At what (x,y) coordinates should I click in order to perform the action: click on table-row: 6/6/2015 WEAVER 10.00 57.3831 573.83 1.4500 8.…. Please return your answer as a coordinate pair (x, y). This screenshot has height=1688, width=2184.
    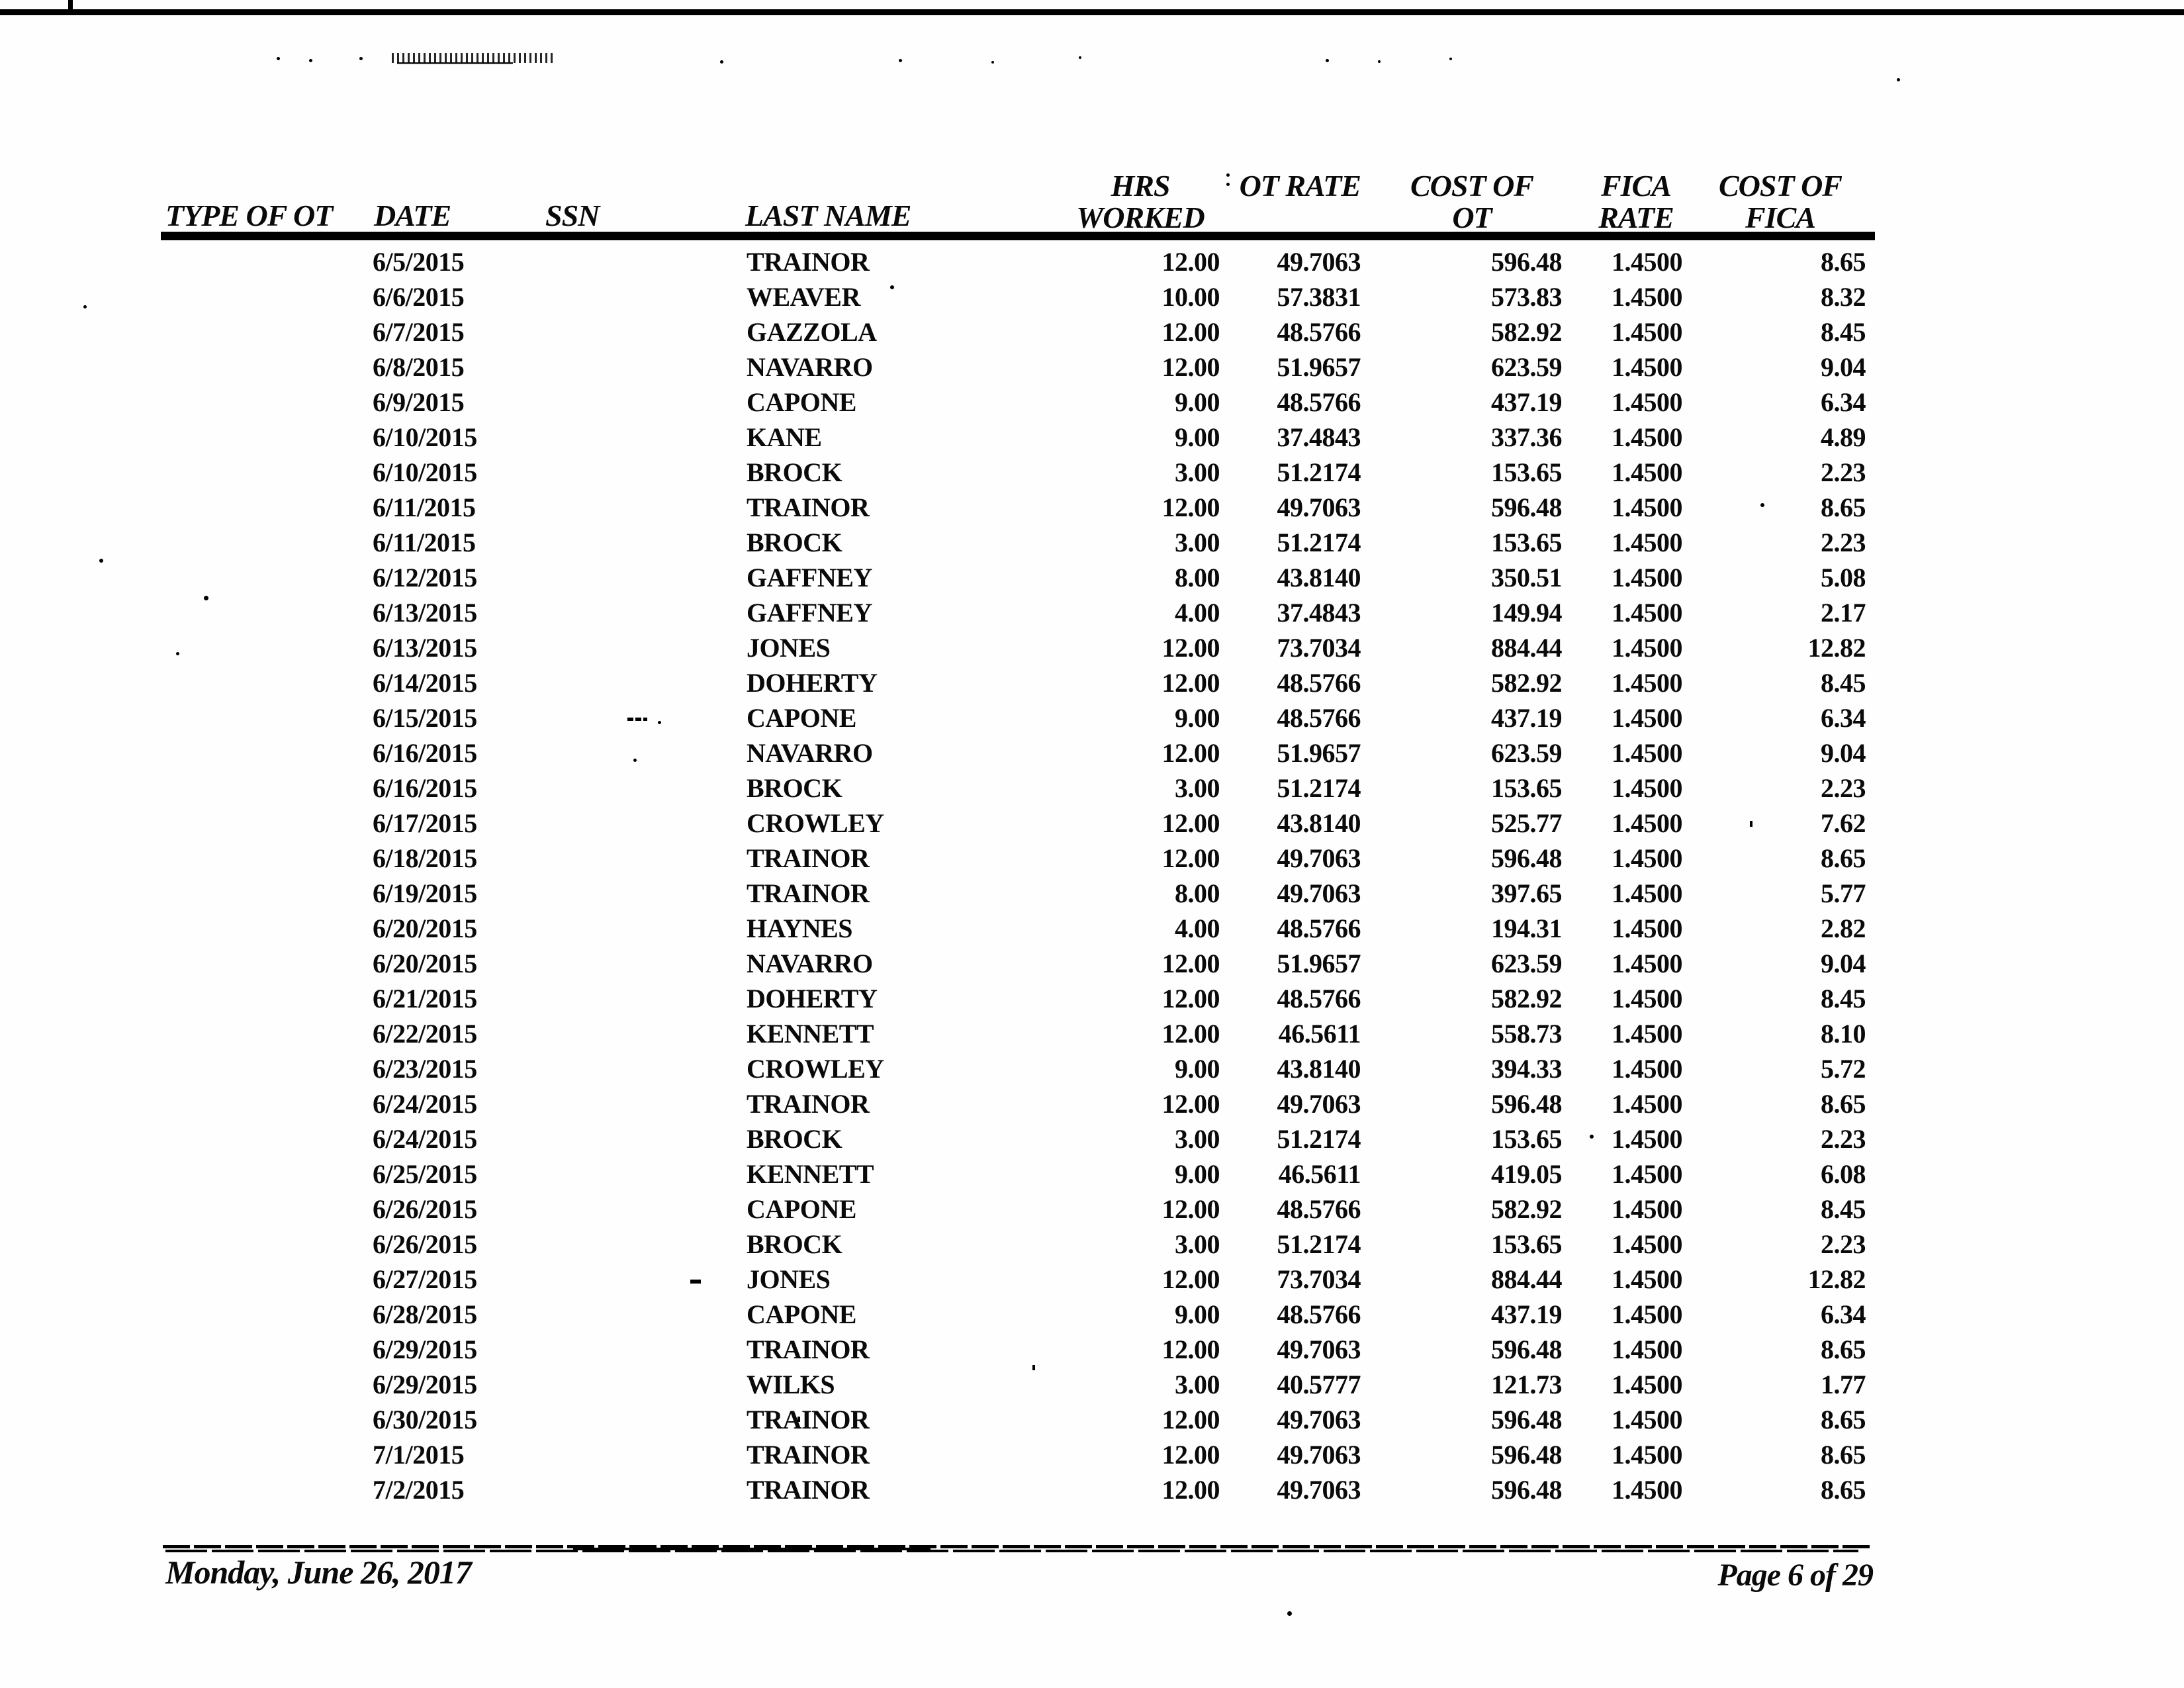
    Looking at the image, I should click on (1092, 300).